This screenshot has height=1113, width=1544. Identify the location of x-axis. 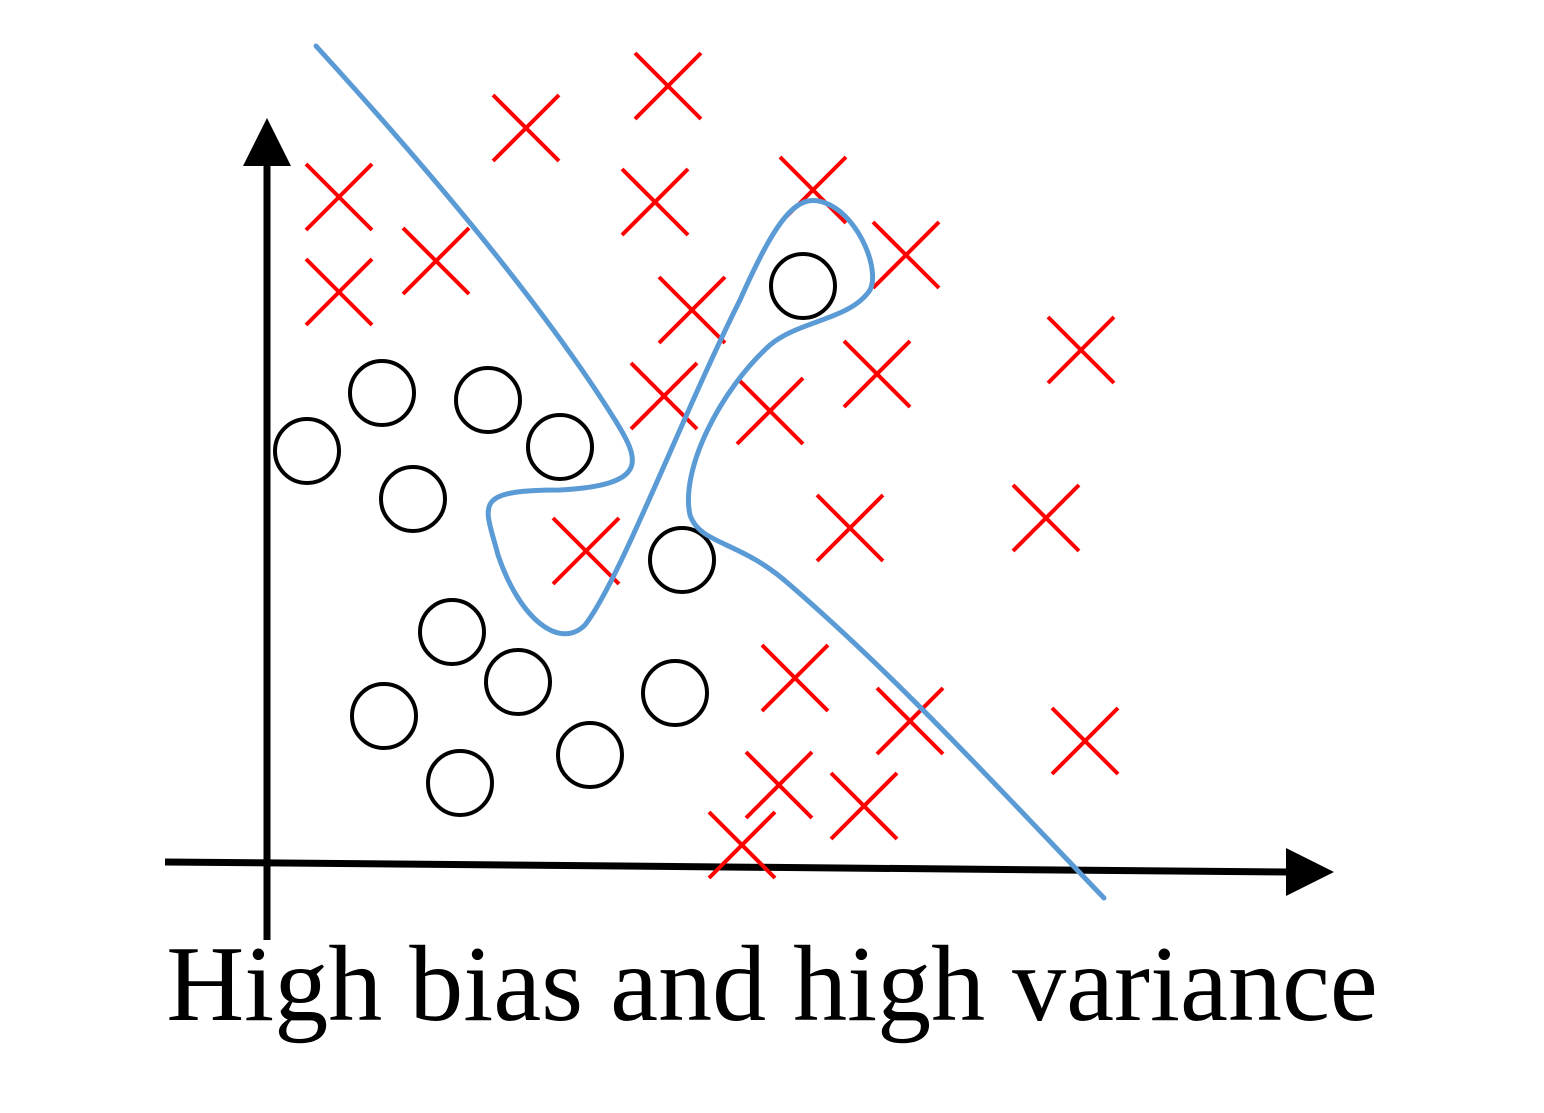
(727, 867).